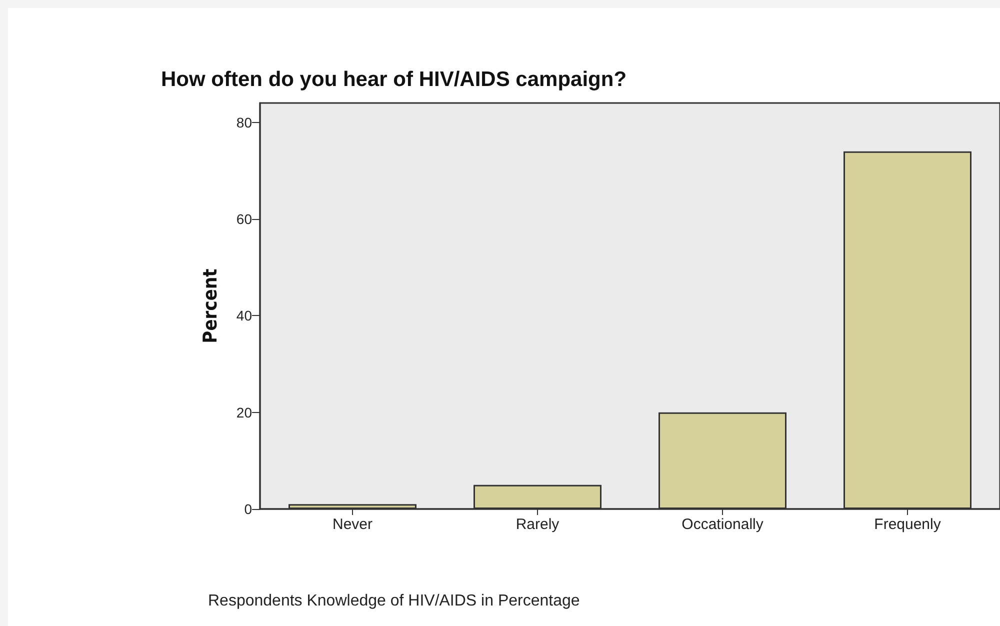 This screenshot has height=626, width=1000. I want to click on y-tick-label: 80, so click(244, 122).